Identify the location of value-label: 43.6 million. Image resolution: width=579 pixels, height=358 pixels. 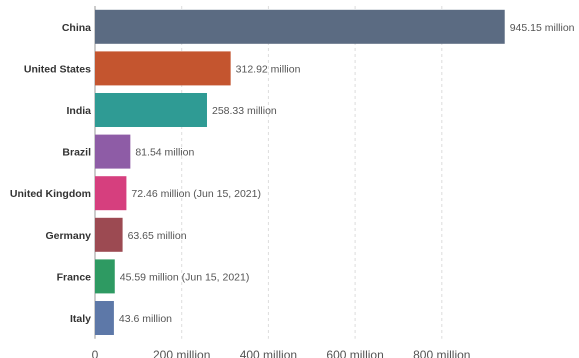
(145, 319).